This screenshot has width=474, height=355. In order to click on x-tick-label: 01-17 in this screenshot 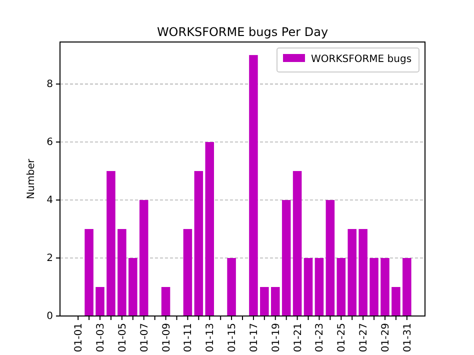, I will do `click(254, 337)`.